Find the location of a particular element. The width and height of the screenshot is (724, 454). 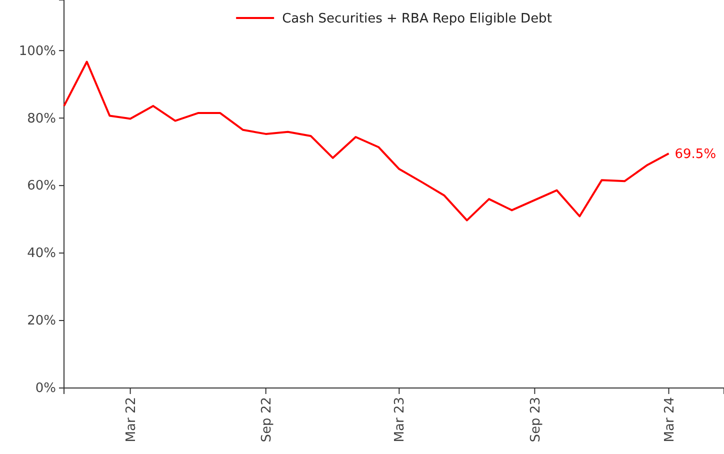

x-tick-label: Mar 22 is located at coordinates (131, 419).